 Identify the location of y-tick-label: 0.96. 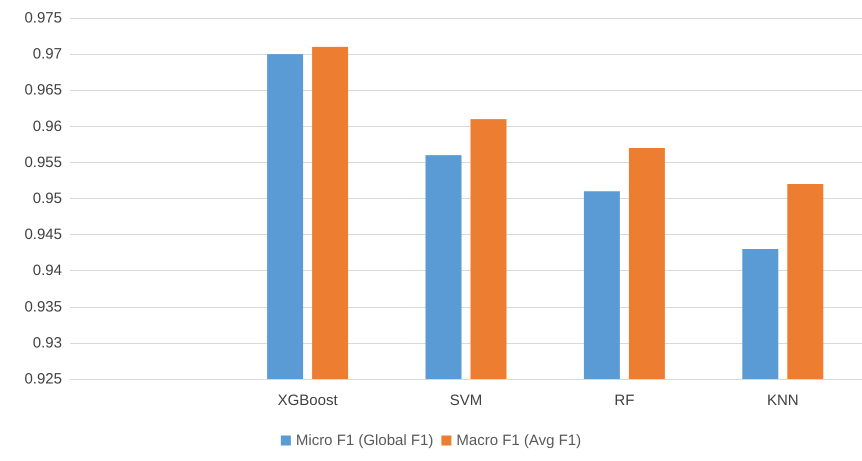
(47, 126).